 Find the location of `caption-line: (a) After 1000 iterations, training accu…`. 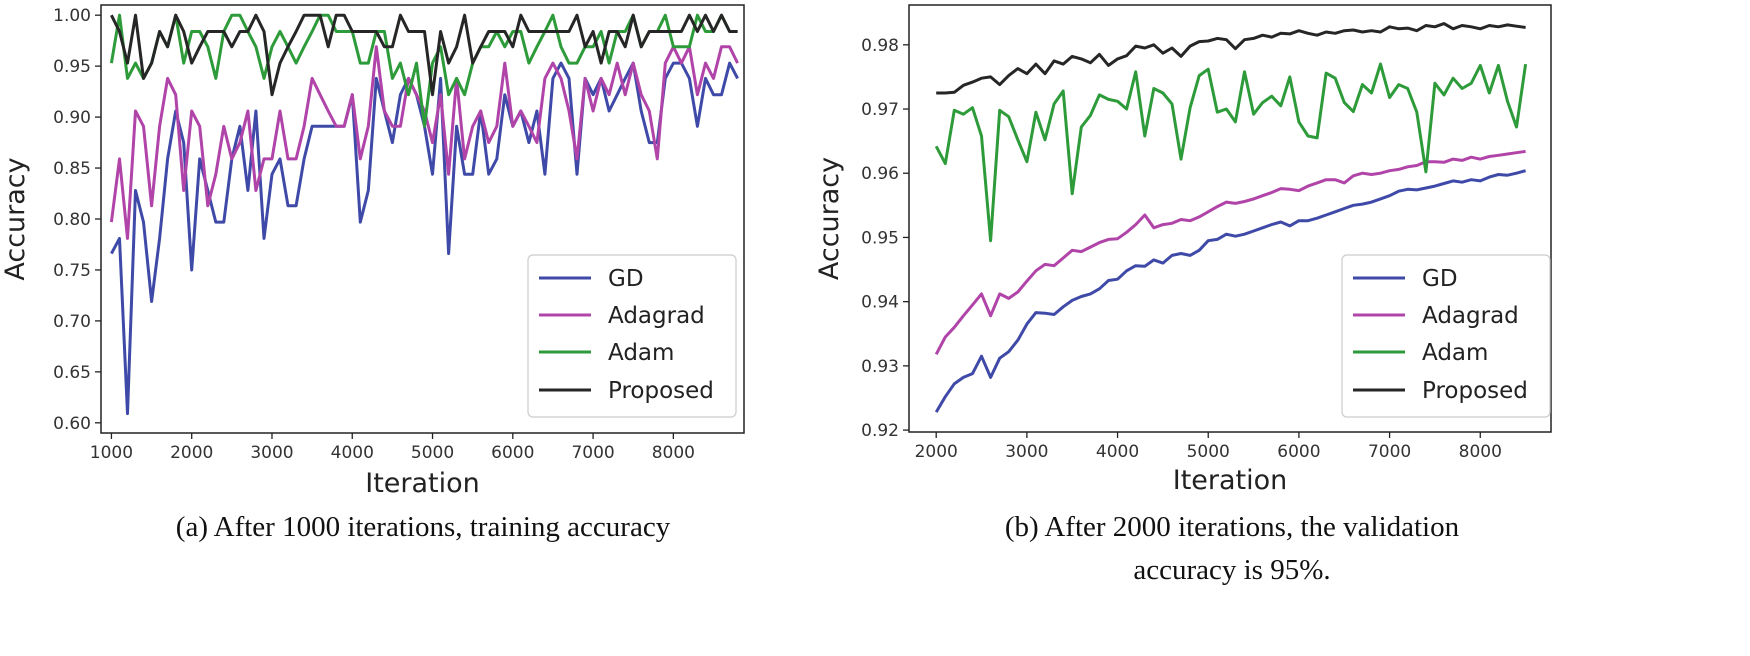

caption-line: (a) After 1000 iterations, training accu… is located at coordinates (423, 527).